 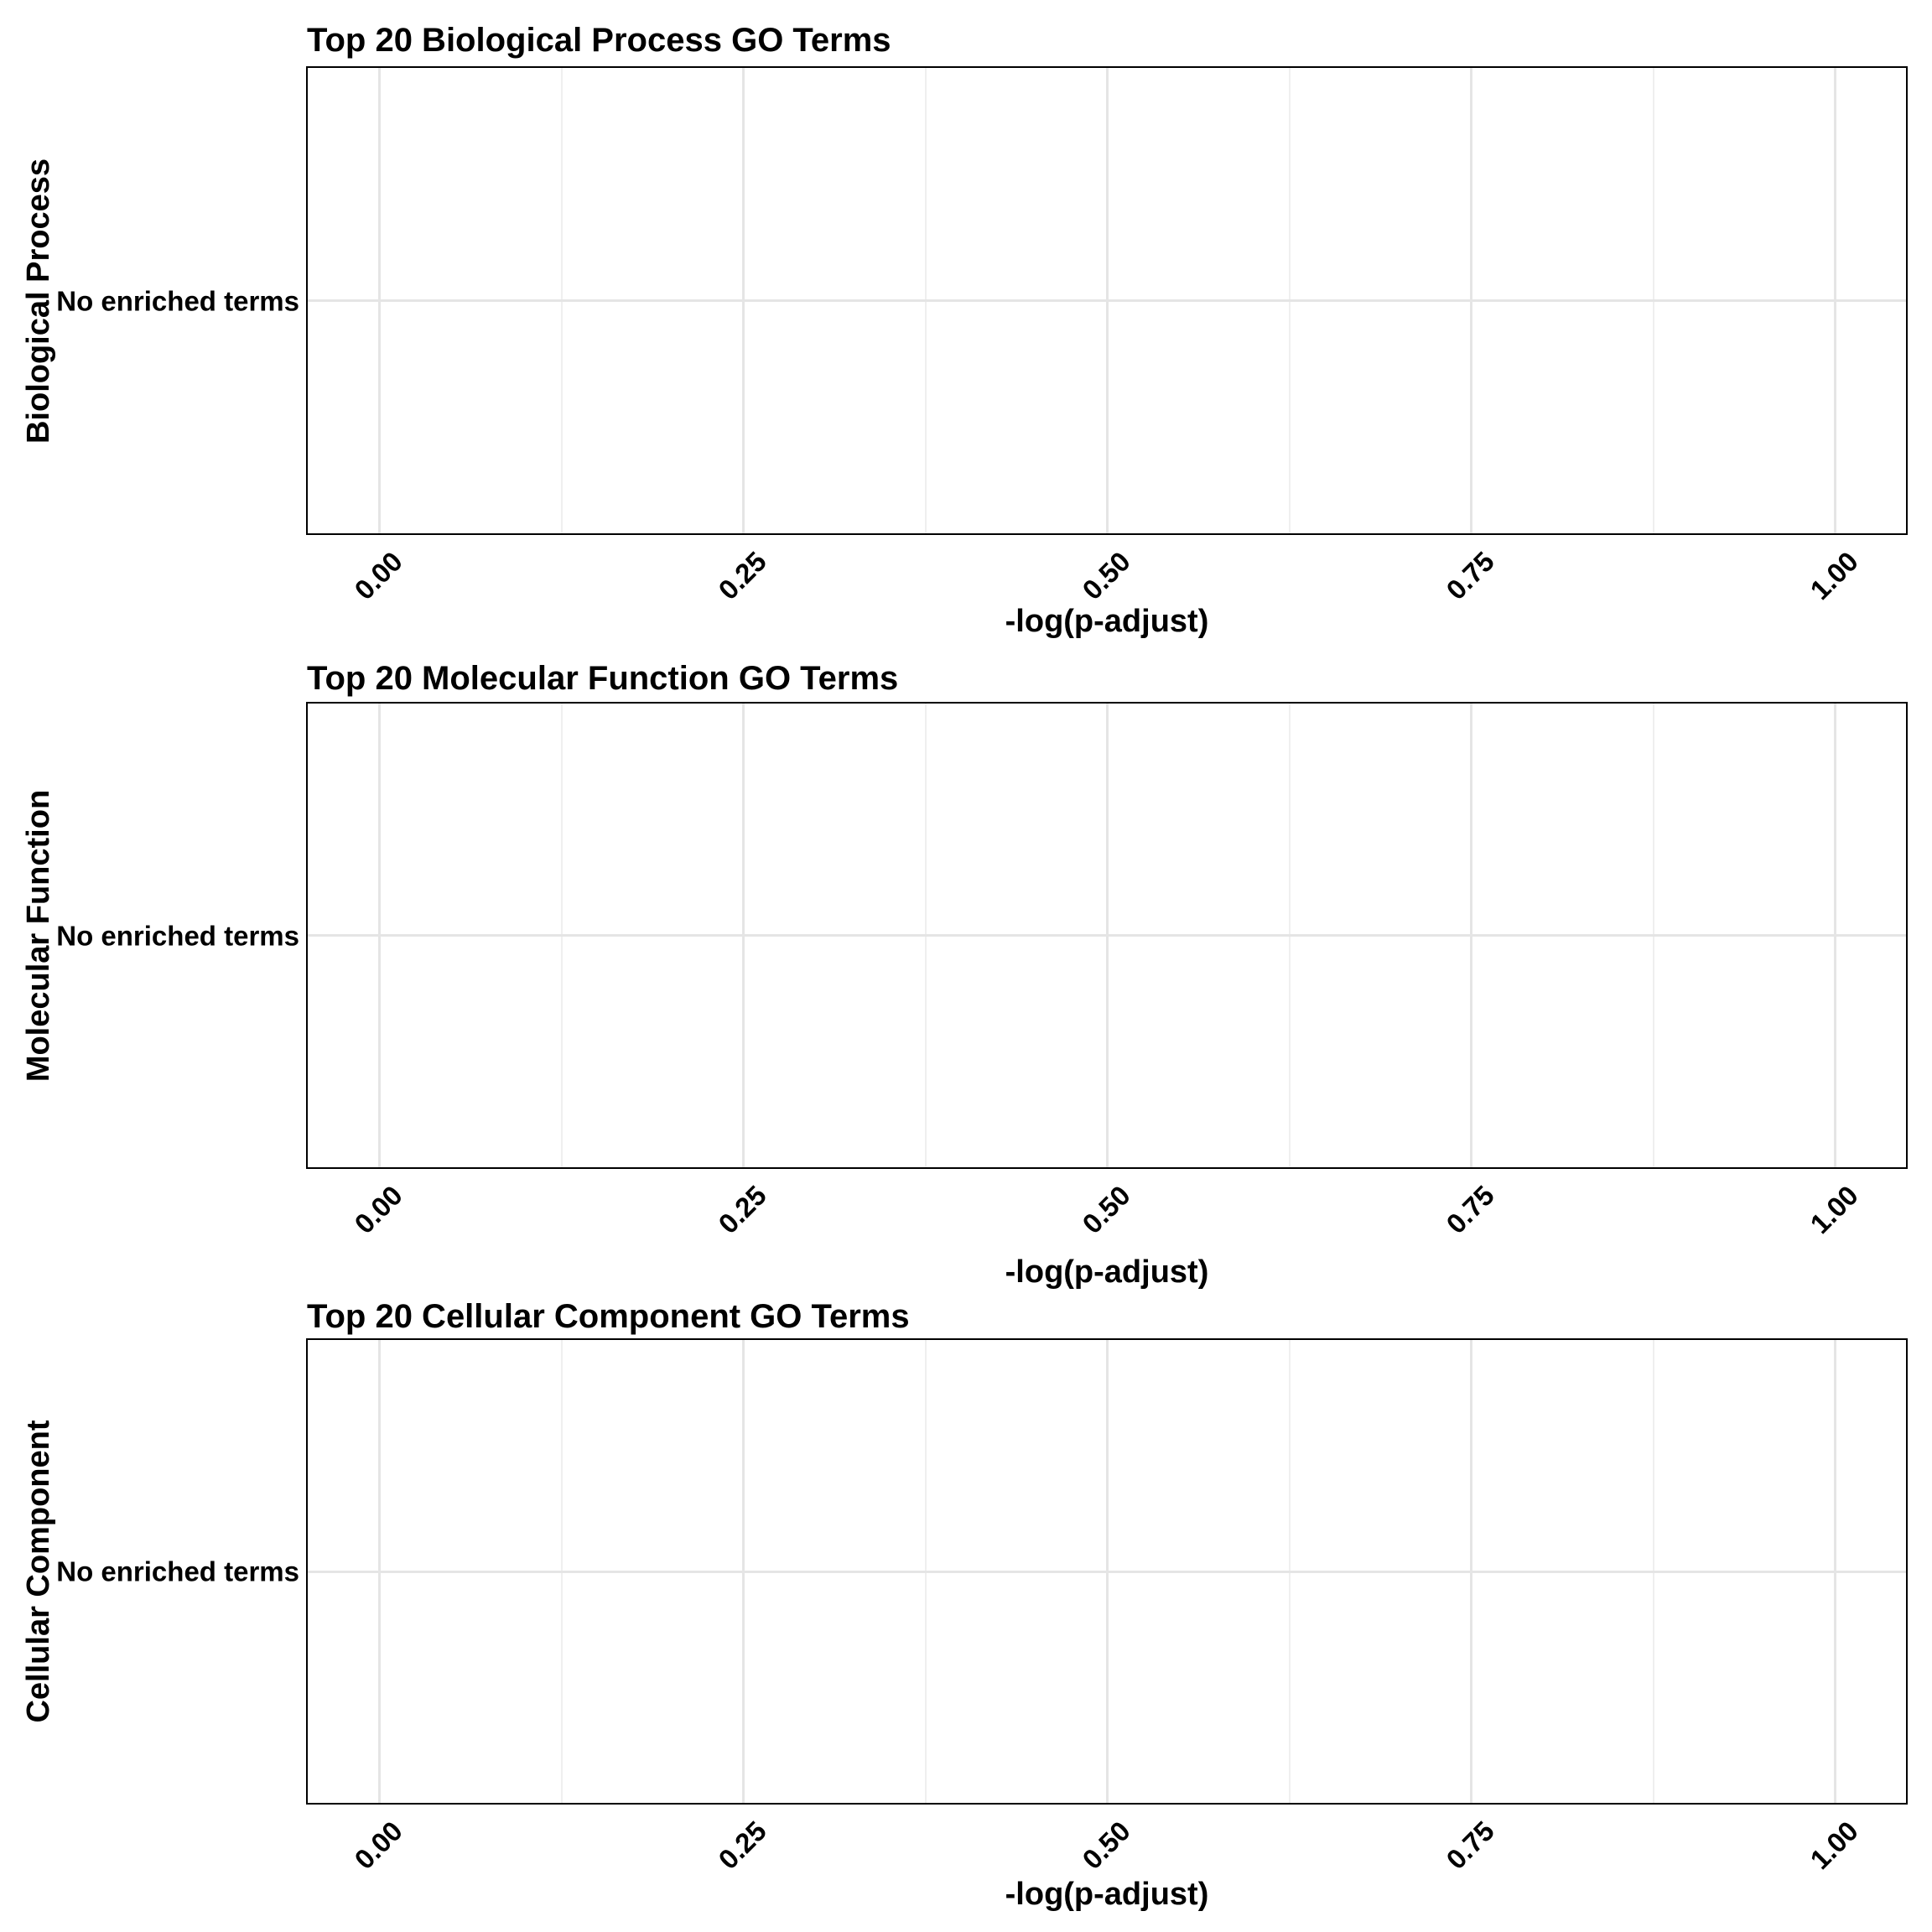 I want to click on chart-title: Top 20 Cellular Component GO Terms, so click(x=608, y=1316).